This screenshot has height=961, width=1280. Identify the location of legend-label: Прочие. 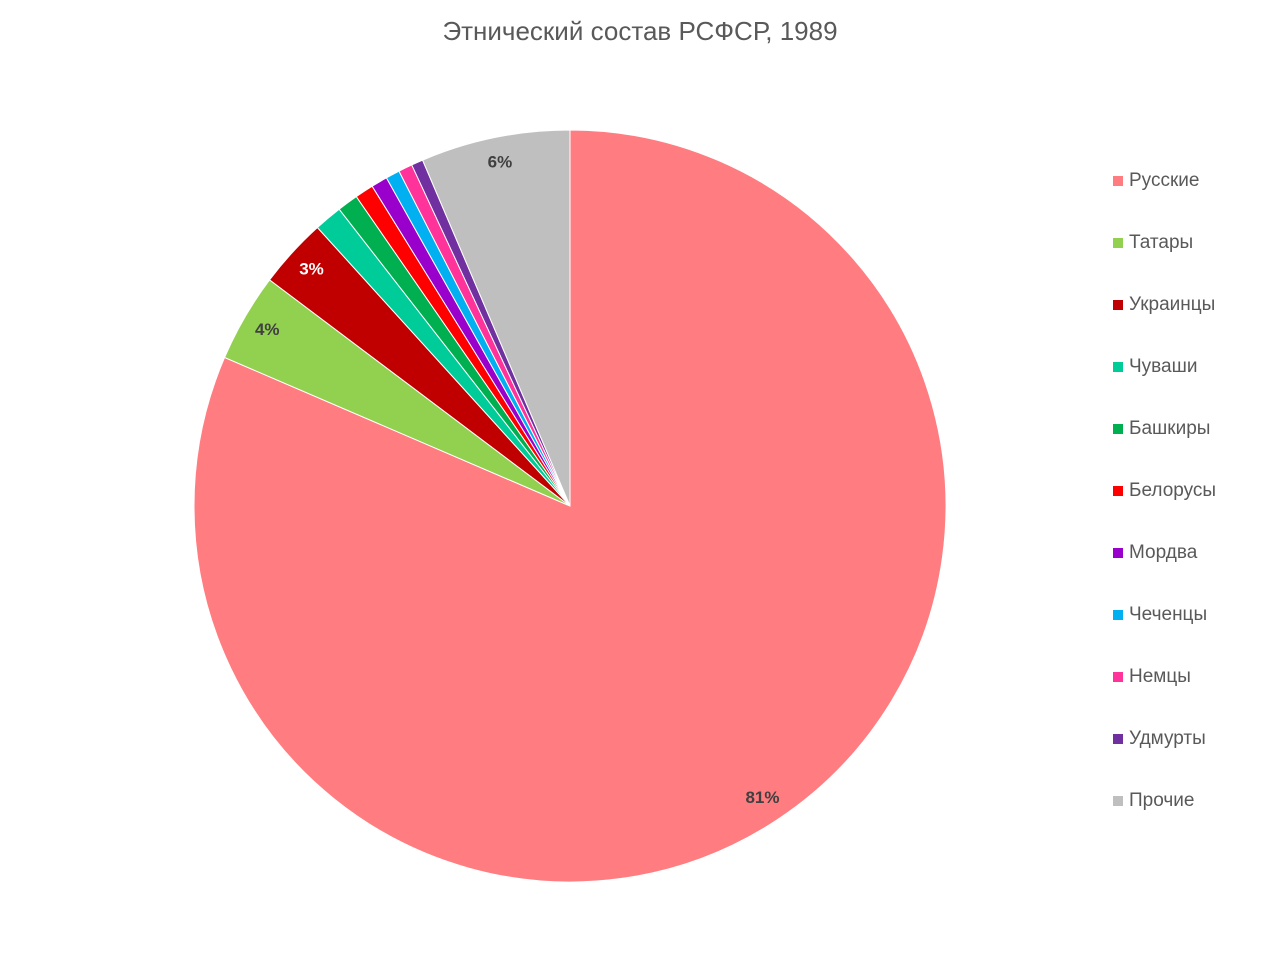
(1161, 800).